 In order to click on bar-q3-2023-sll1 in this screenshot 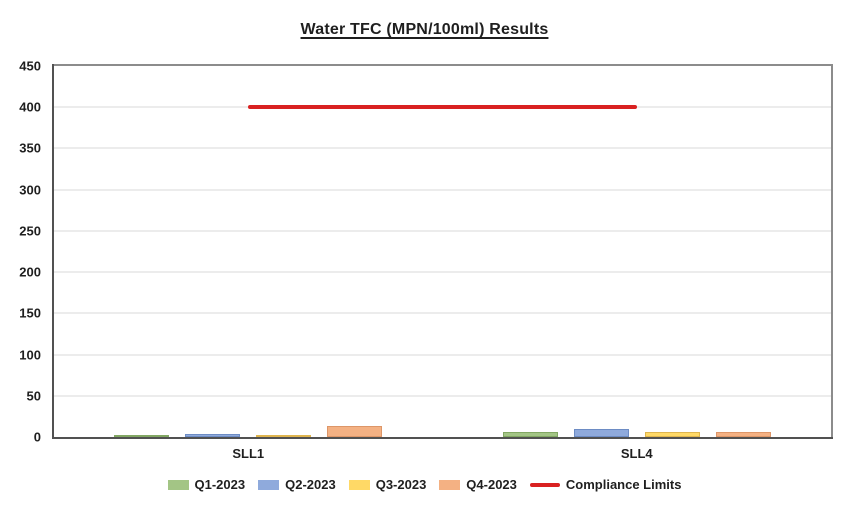, I will do `click(284, 436)`.